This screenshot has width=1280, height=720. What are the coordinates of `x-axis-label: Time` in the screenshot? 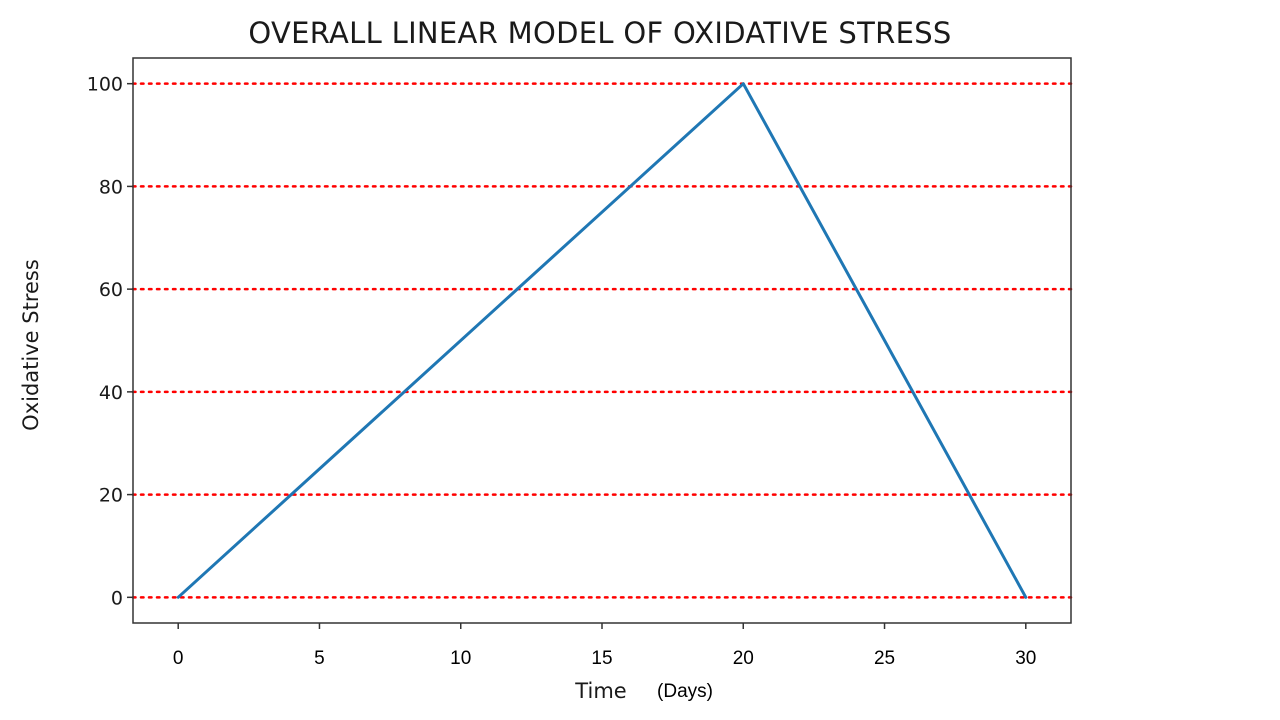 It's located at (600, 691).